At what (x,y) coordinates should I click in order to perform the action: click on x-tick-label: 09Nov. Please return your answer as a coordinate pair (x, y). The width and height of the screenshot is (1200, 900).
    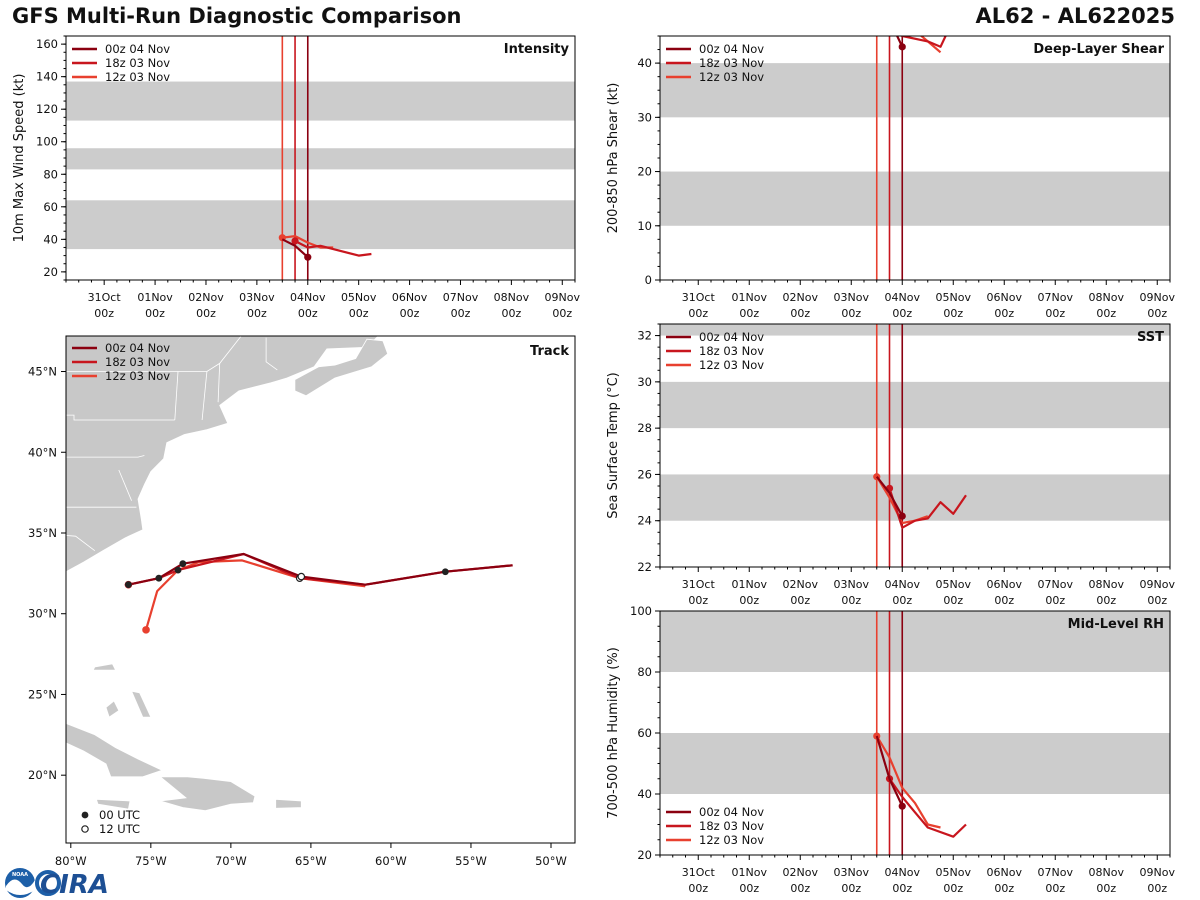
    Looking at the image, I should click on (563, 297).